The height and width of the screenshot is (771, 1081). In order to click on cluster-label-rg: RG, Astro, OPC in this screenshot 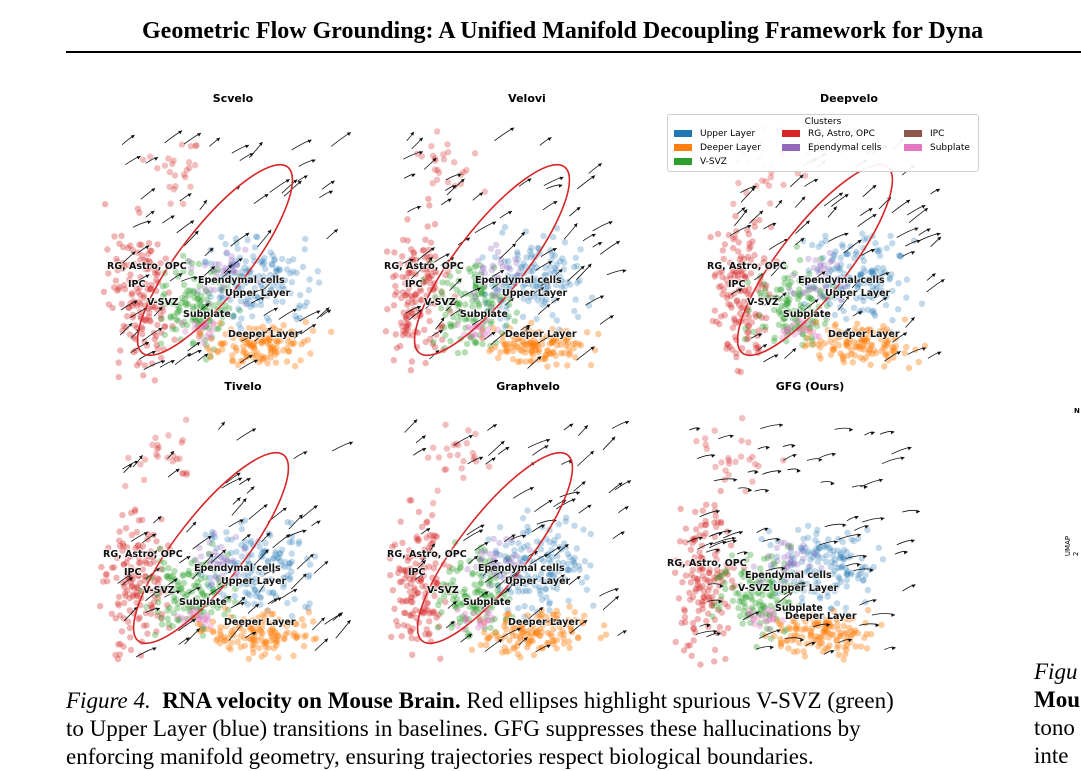, I will do `click(143, 554)`.